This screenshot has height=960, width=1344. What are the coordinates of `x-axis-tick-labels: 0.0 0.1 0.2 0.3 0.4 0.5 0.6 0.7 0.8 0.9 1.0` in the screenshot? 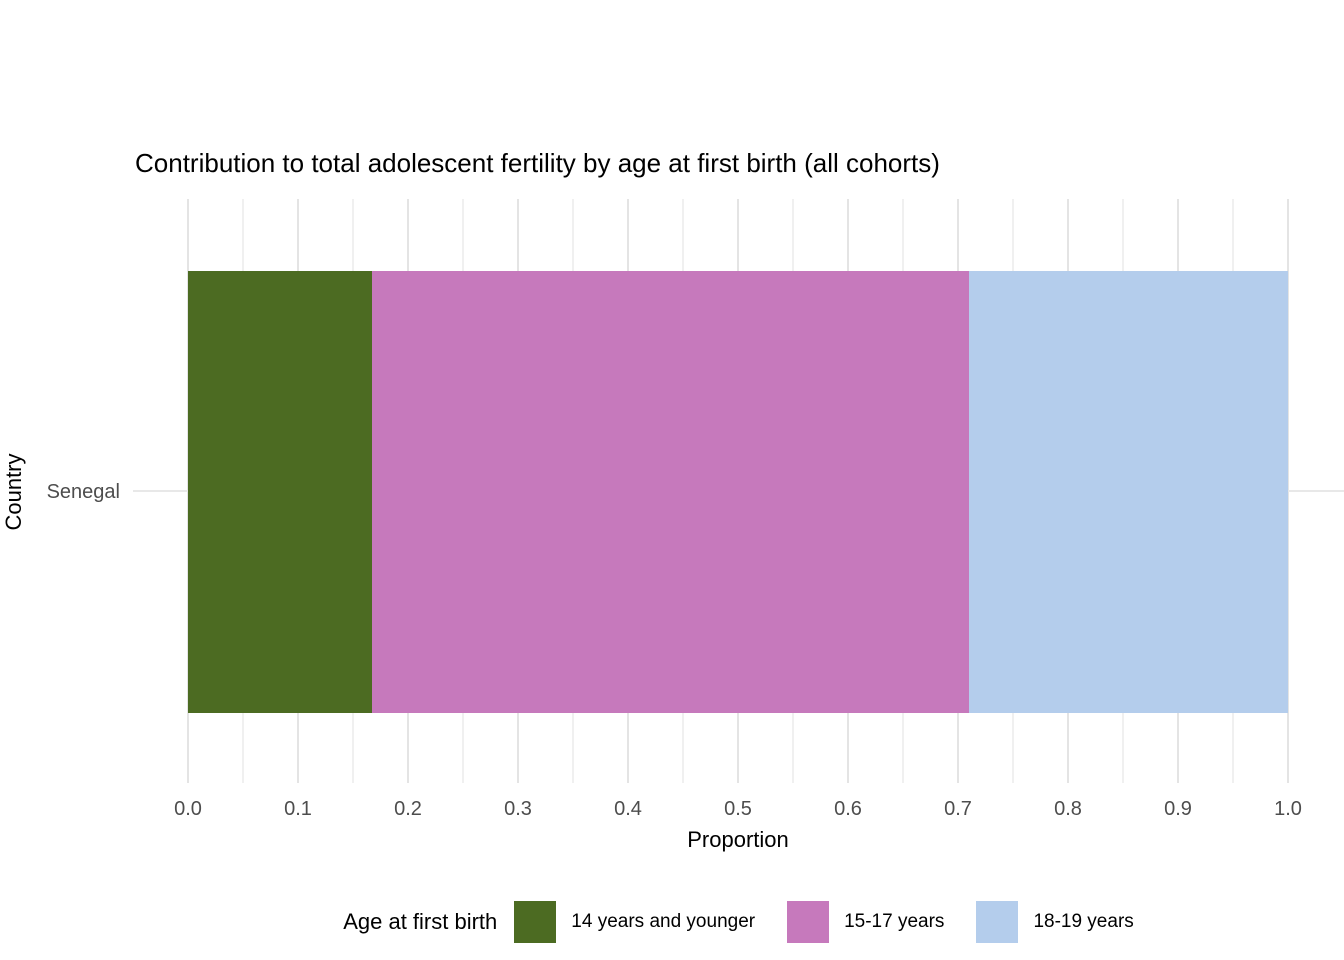 It's located at (738, 809).